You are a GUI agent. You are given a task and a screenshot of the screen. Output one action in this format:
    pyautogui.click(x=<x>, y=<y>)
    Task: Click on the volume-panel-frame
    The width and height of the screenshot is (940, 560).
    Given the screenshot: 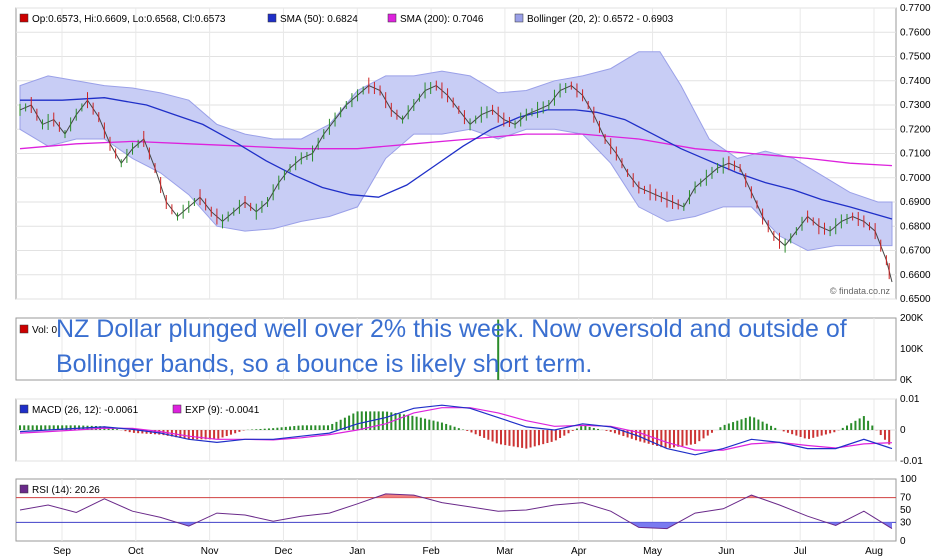 What is the action you would take?
    pyautogui.click(x=456, y=349)
    